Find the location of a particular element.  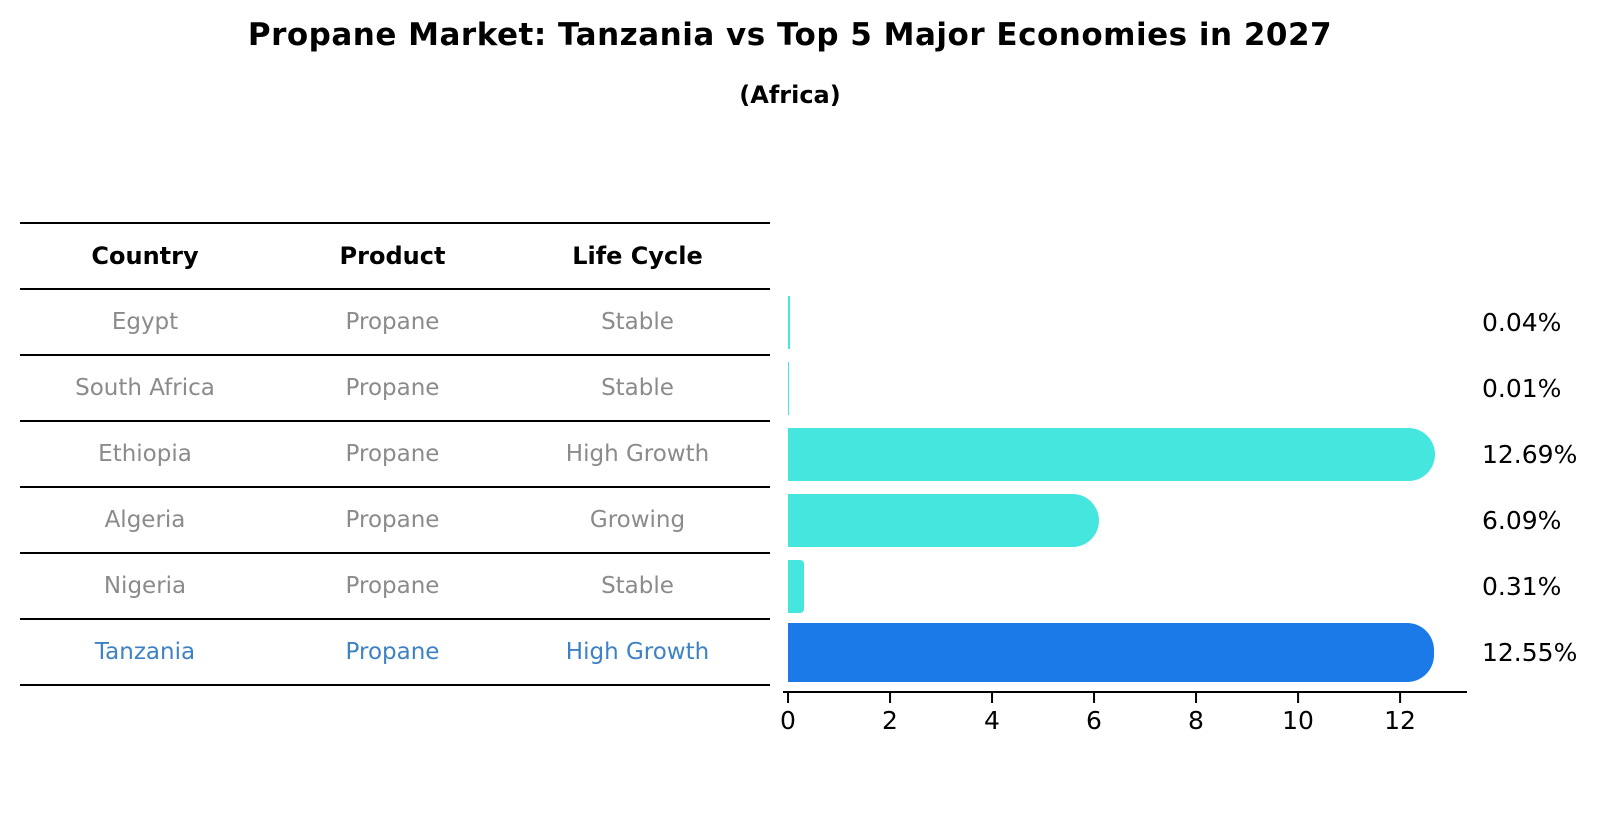

column-header-product: Product is located at coordinates (392, 256).